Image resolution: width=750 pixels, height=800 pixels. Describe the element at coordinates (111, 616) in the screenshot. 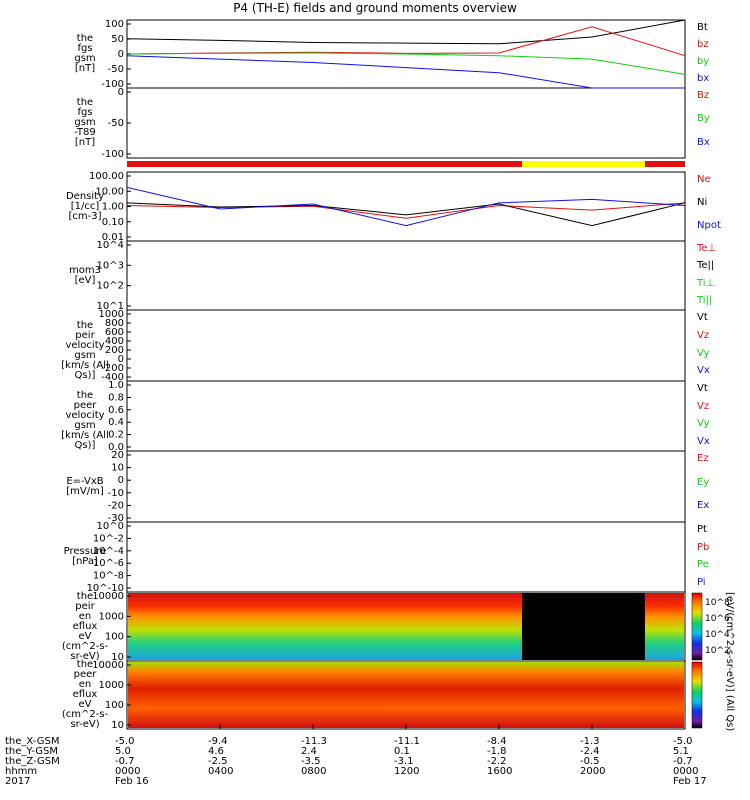

I see `ytick-peir_spec: 1000` at that location.